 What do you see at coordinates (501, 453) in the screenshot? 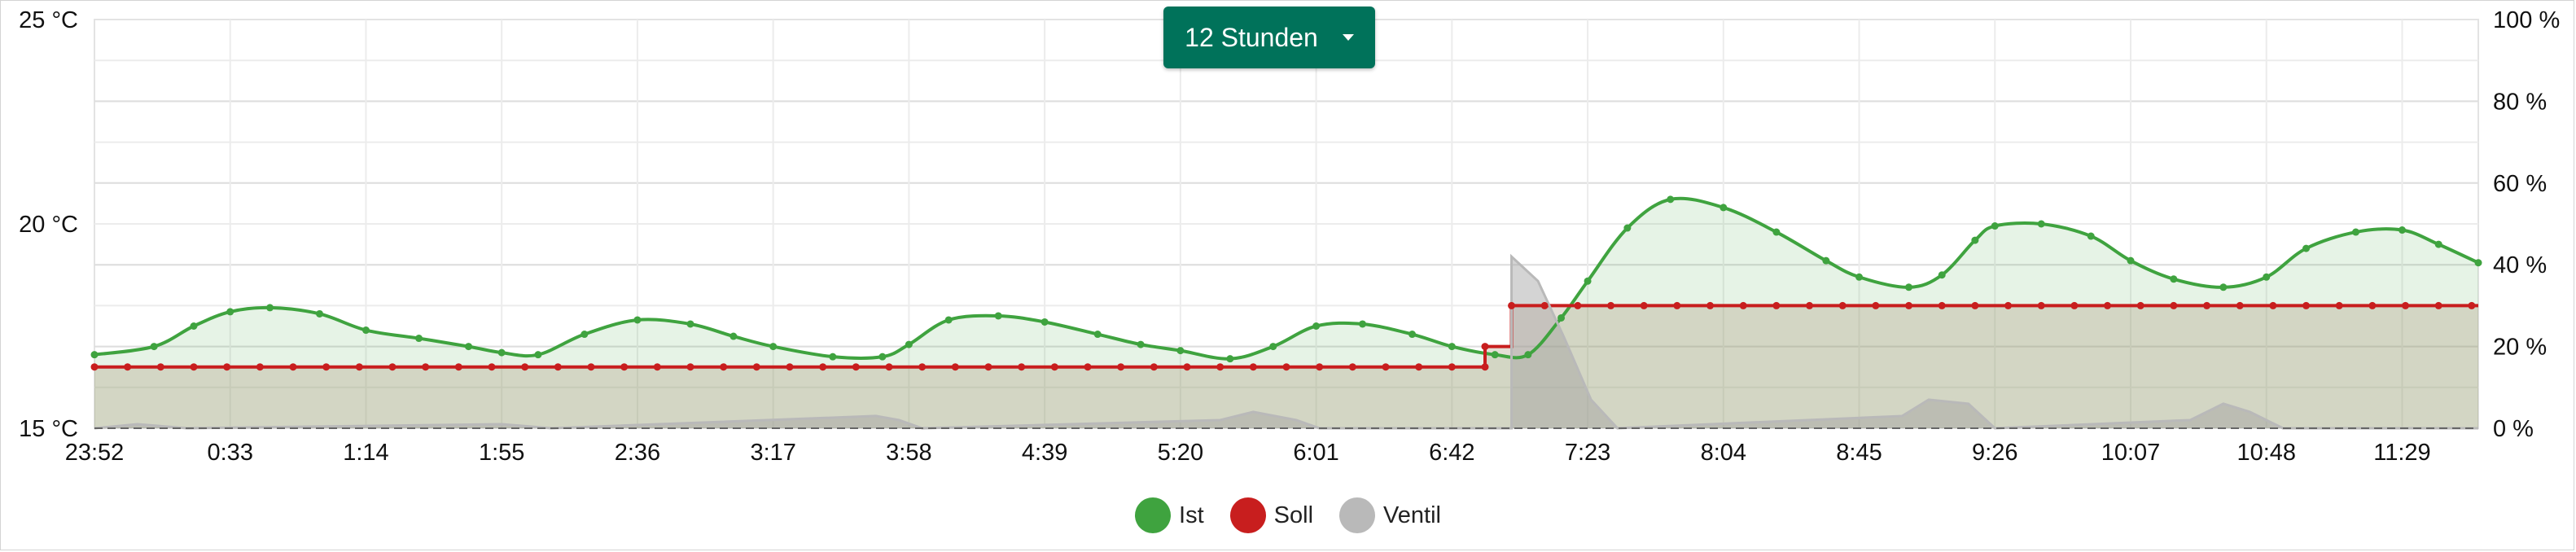
I see `x-tick-label: 1:55` at bounding box center [501, 453].